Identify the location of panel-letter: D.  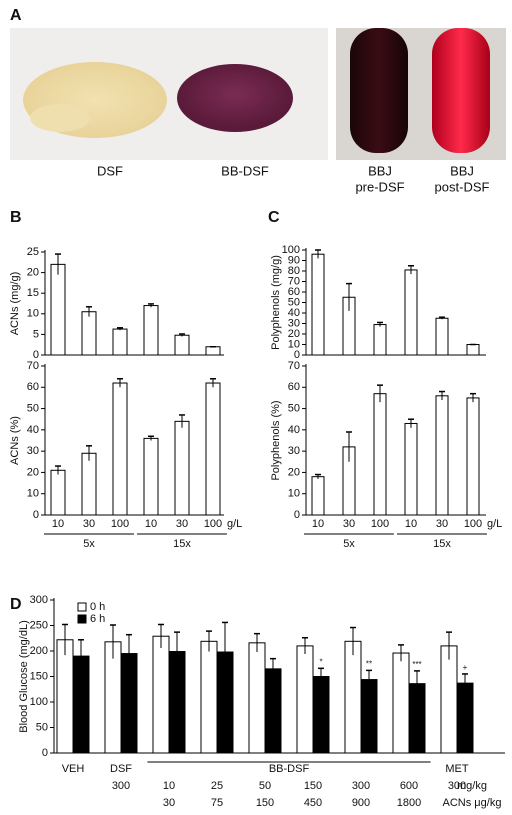
(16, 604).